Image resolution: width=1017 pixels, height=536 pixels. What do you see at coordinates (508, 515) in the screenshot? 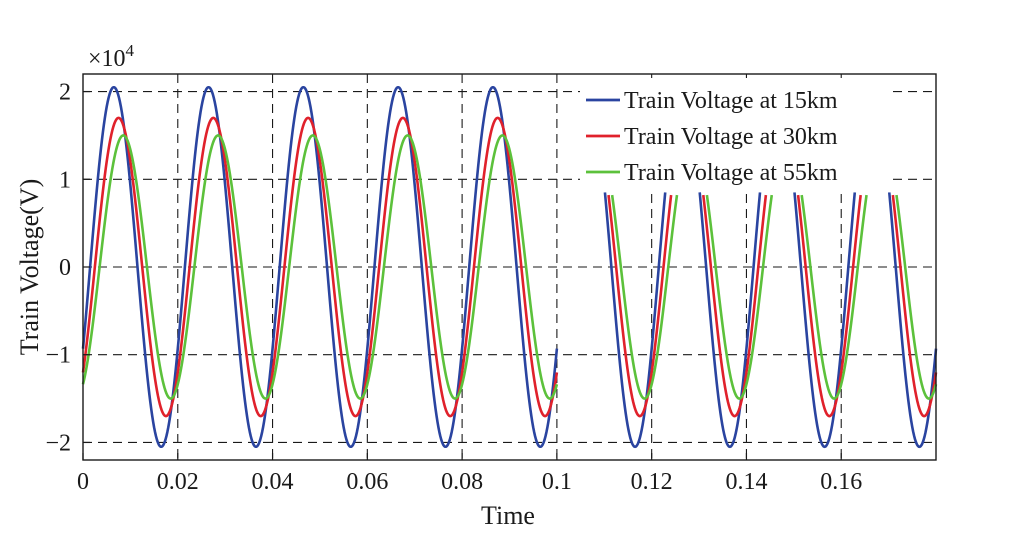
I see `x-axis-title: Time` at bounding box center [508, 515].